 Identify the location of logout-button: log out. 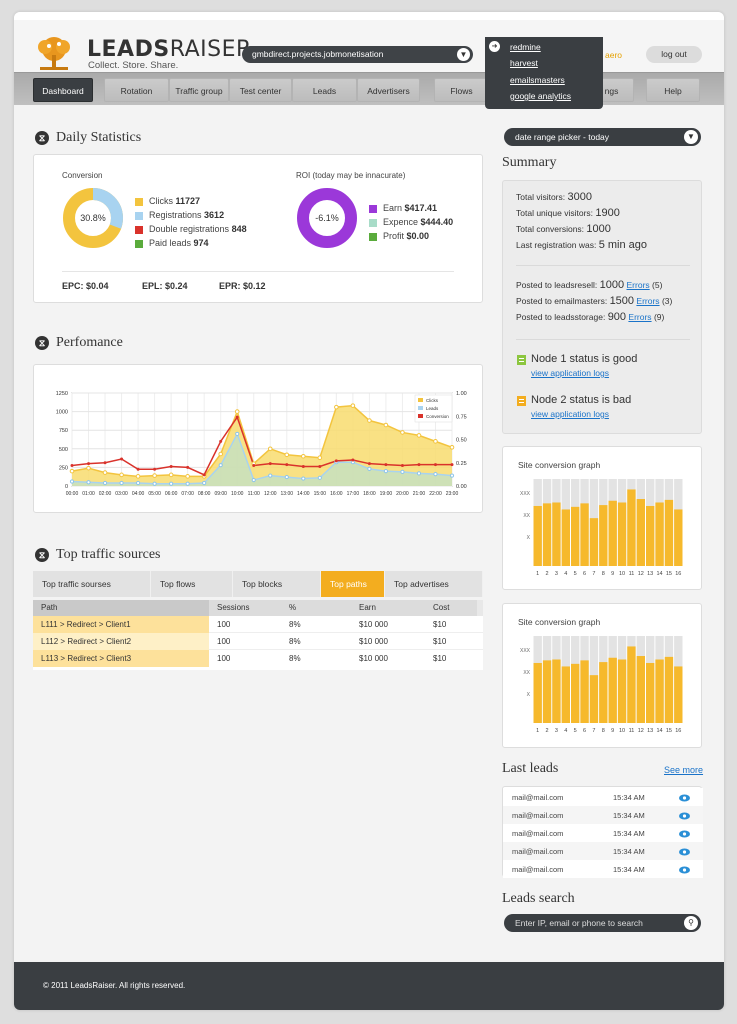
(674, 54).